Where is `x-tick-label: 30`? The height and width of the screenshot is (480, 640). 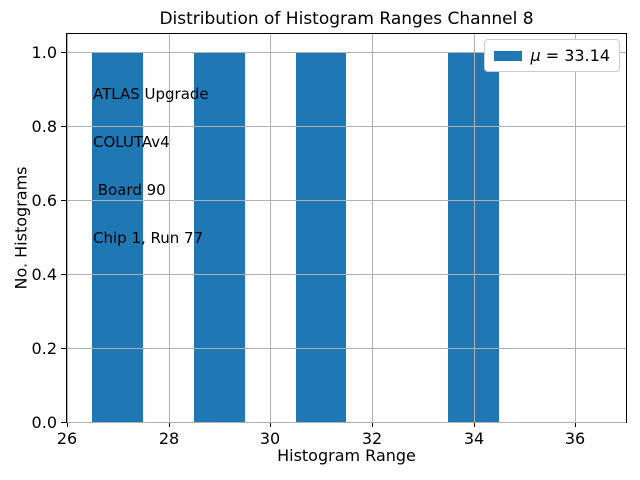 x-tick-label: 30 is located at coordinates (270, 438).